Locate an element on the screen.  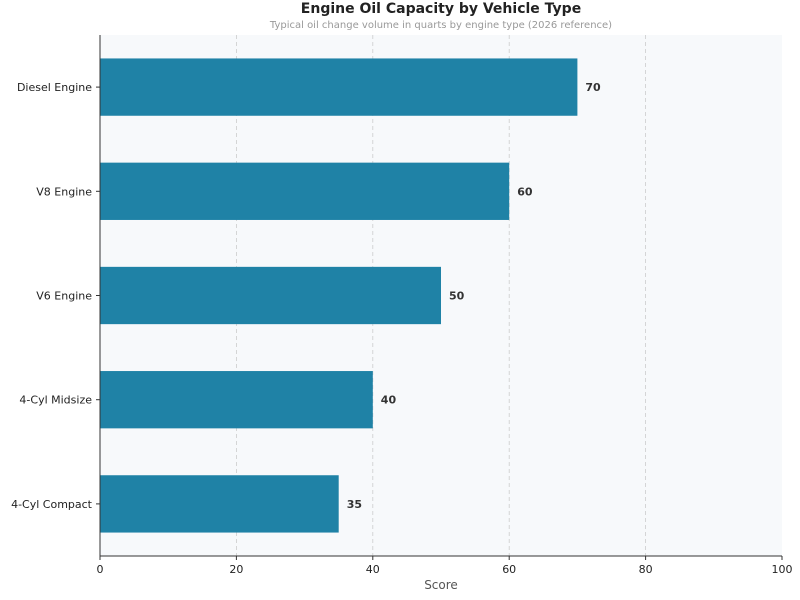
y-tick-label: V6 Engine is located at coordinates (64, 296).